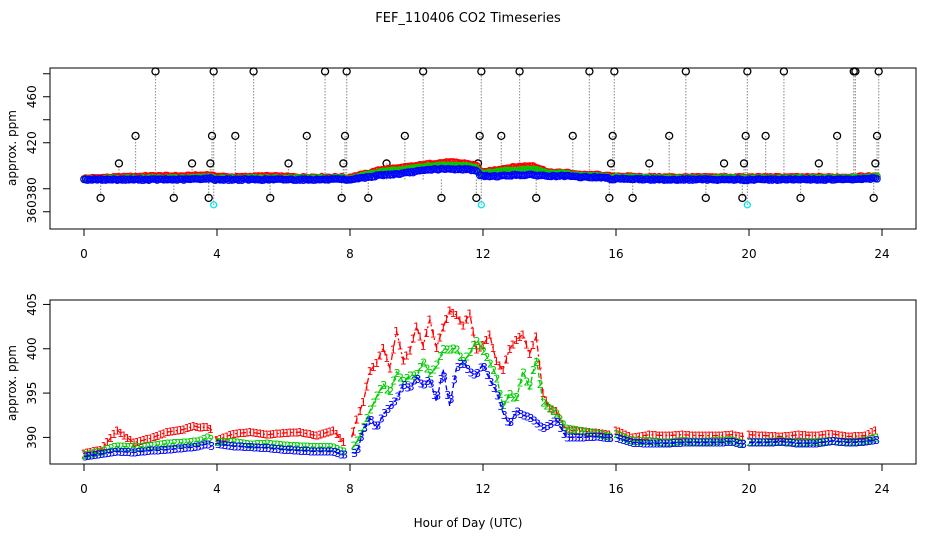 The width and height of the screenshot is (936, 540). Describe the element at coordinates (217, 254) in the screenshot. I see `top-x-tick-label: 4` at that location.